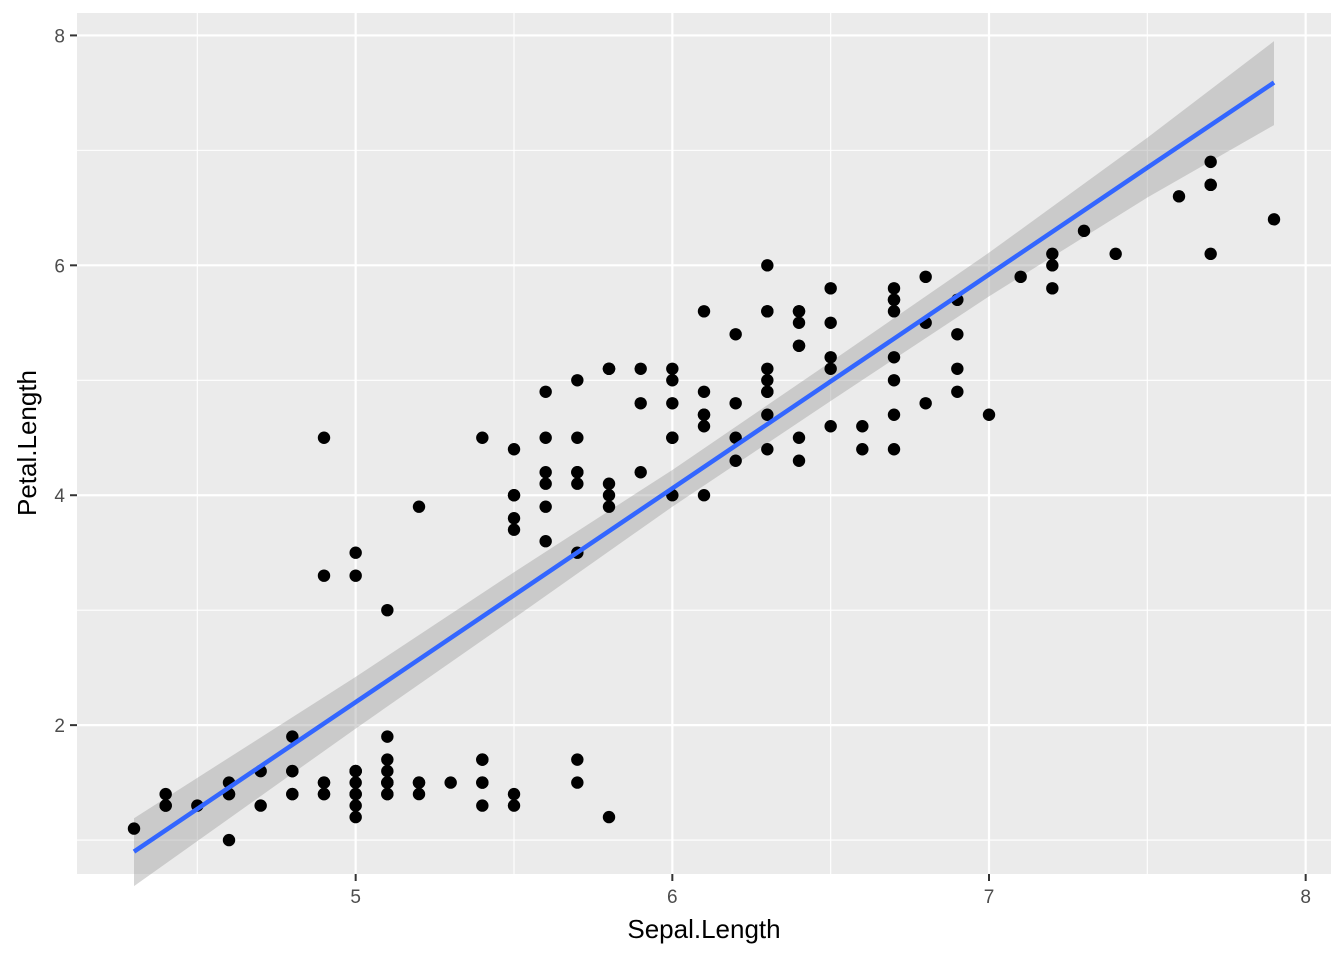  What do you see at coordinates (59, 726) in the screenshot?
I see `y-tick-label: 2` at bounding box center [59, 726].